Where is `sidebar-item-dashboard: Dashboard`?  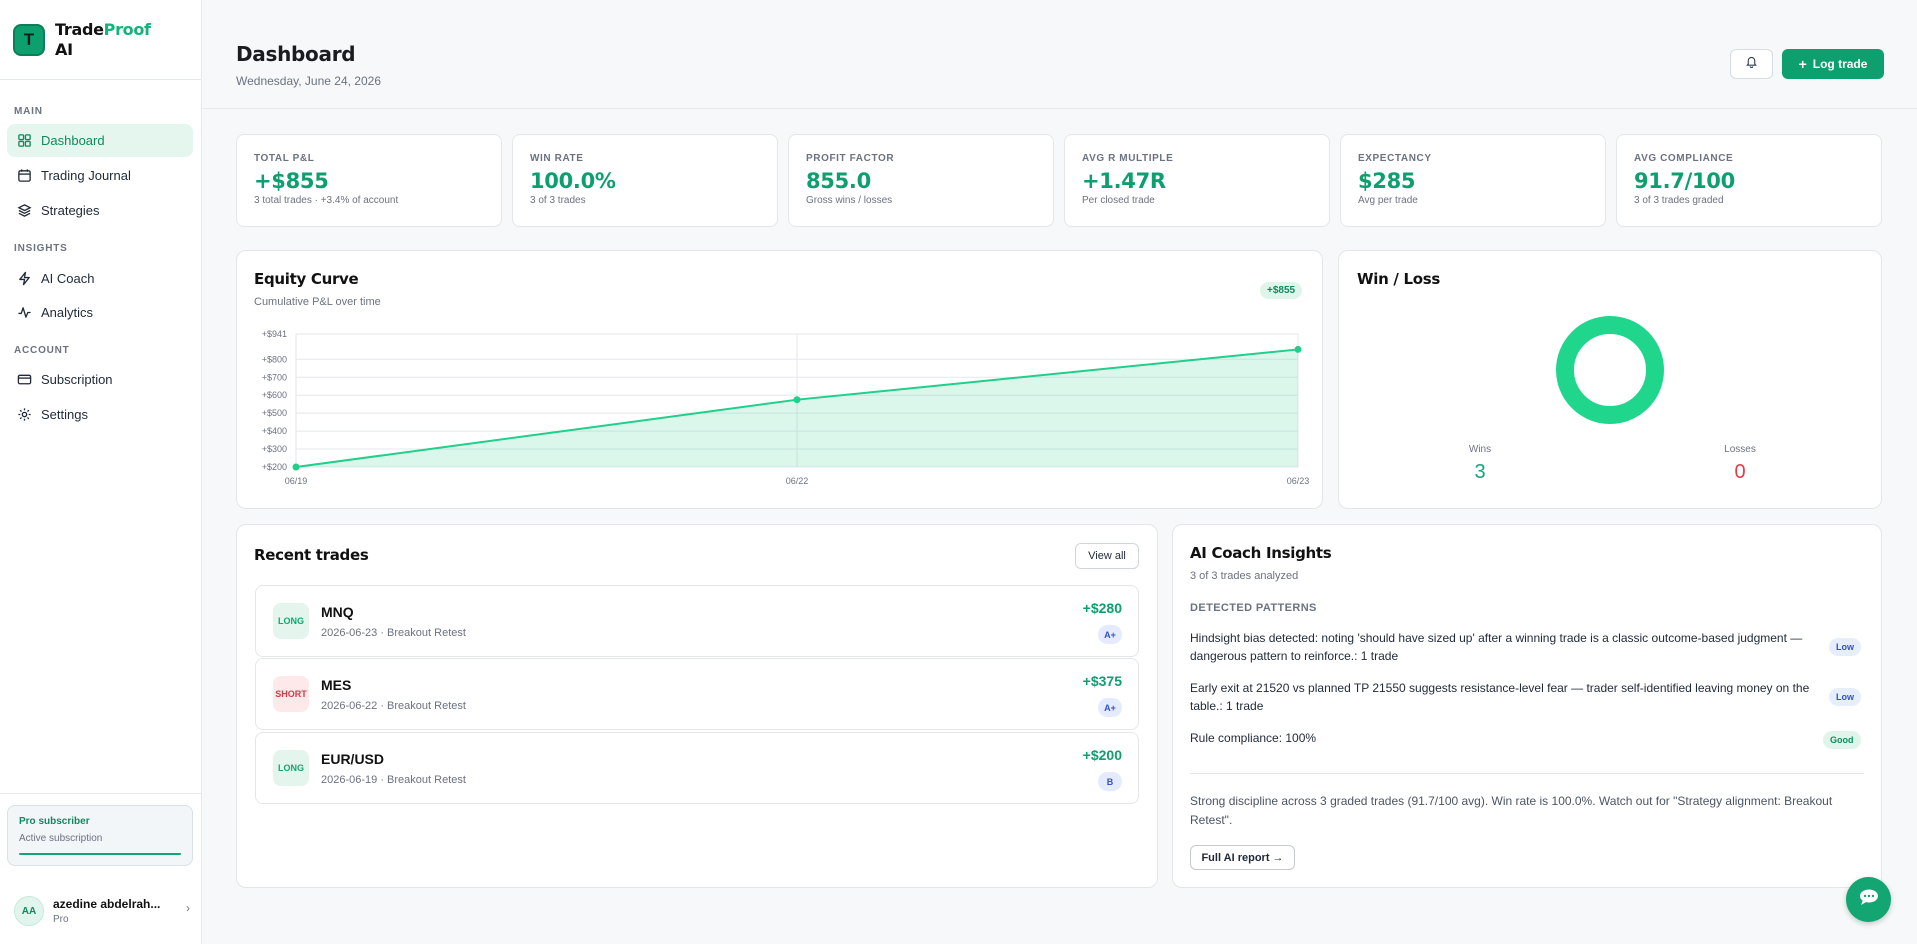
sidebar-item-dashboard: Dashboard is located at coordinates (100, 140).